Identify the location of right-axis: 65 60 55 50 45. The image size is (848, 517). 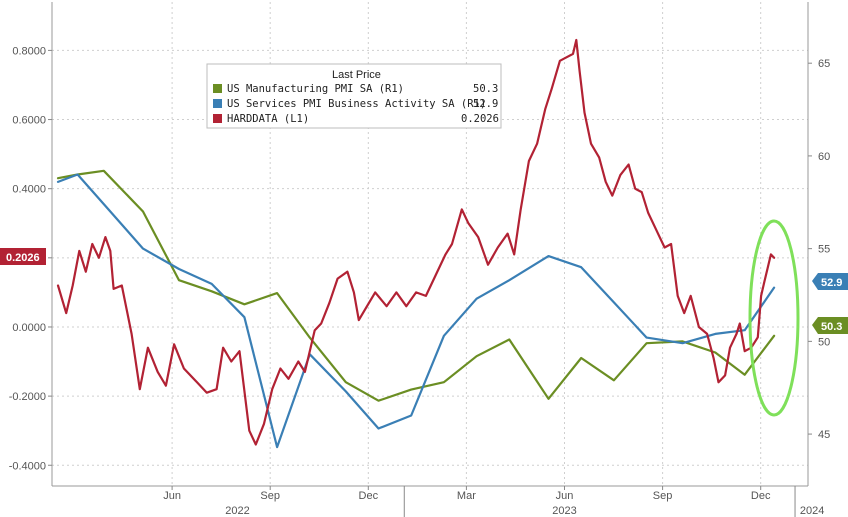
(819, 249).